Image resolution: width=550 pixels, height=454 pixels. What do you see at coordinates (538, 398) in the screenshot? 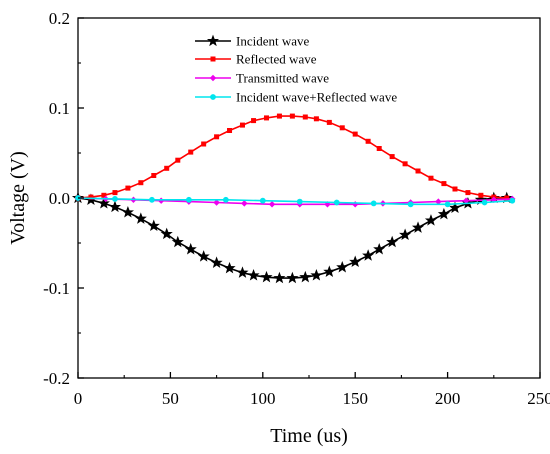
I see `x-tick-label: 250` at bounding box center [538, 398].